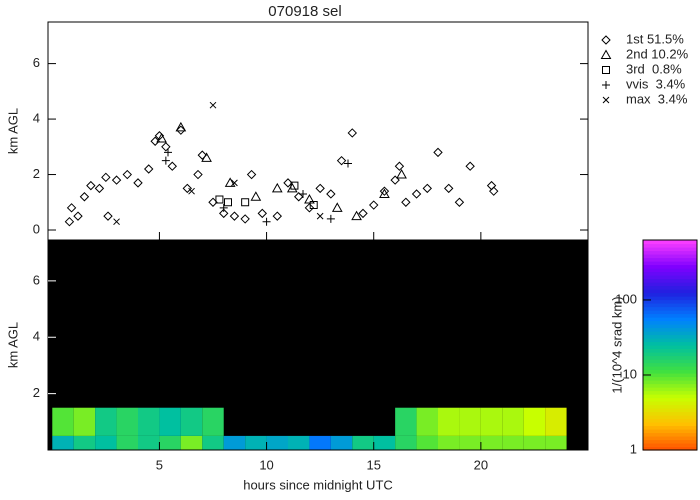 The height and width of the screenshot is (500, 700). I want to click on x-axis-label: hours since midnight UTC, so click(318, 484).